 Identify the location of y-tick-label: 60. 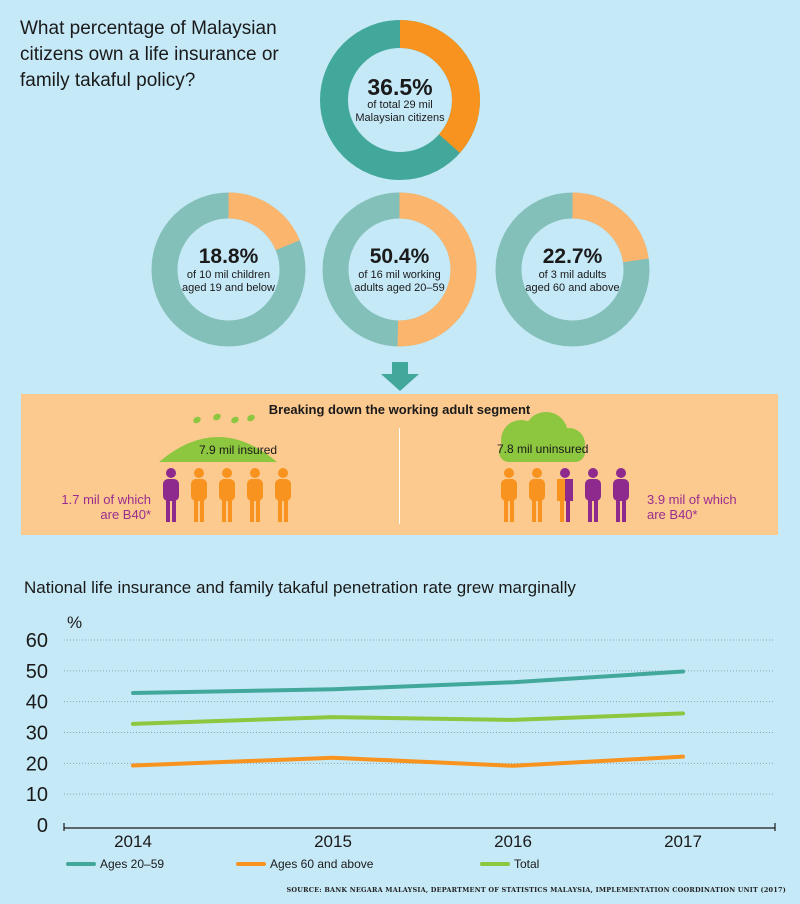
(37, 641).